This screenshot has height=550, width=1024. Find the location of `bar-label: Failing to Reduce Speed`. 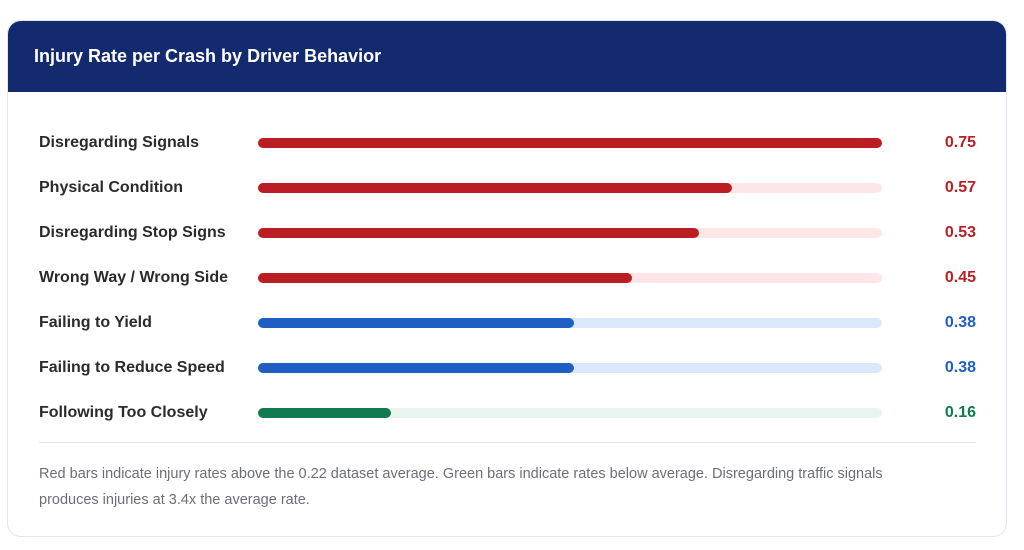

bar-label: Failing to Reduce Speed is located at coordinates (132, 367).